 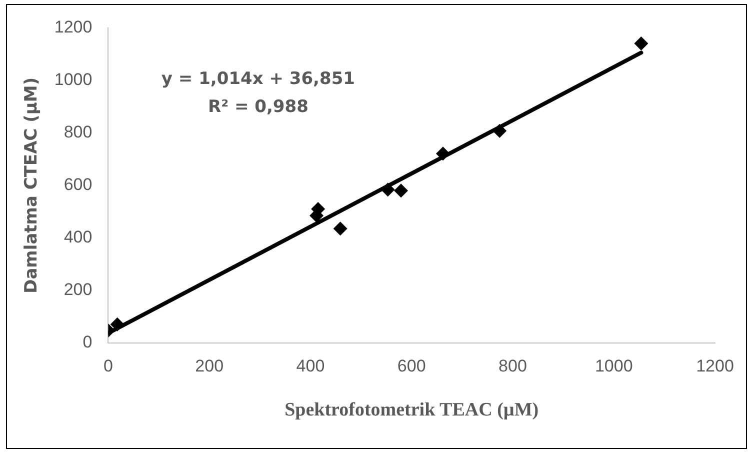 I want to click on x-tick-label: 600, so click(x=411, y=366).